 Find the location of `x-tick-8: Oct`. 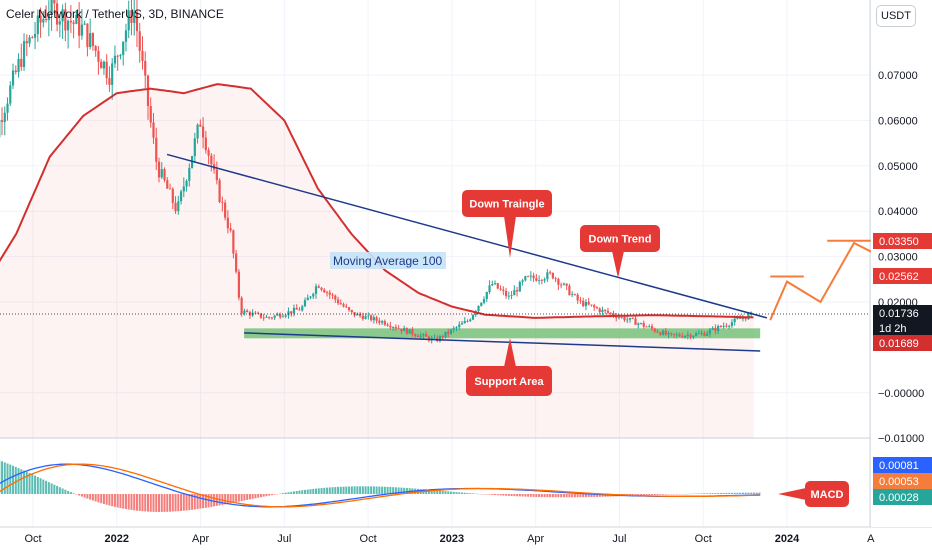

x-tick-8: Oct is located at coordinates (703, 539).